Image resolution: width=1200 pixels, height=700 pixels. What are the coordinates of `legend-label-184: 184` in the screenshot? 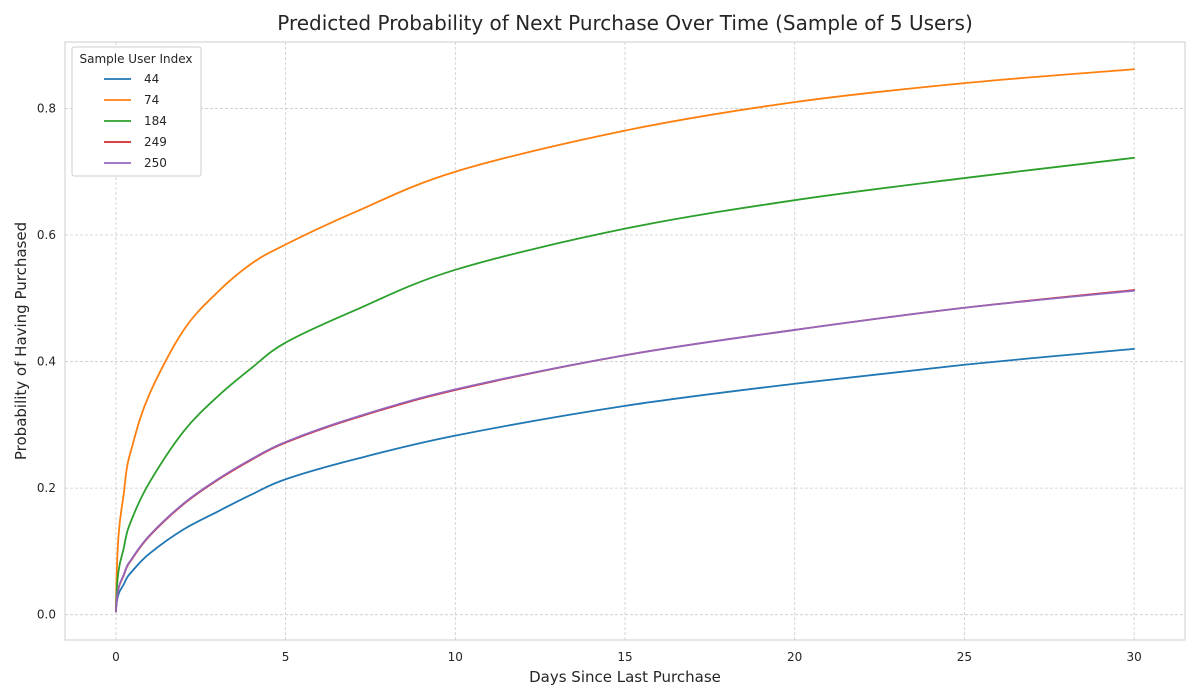 It's located at (155, 121).